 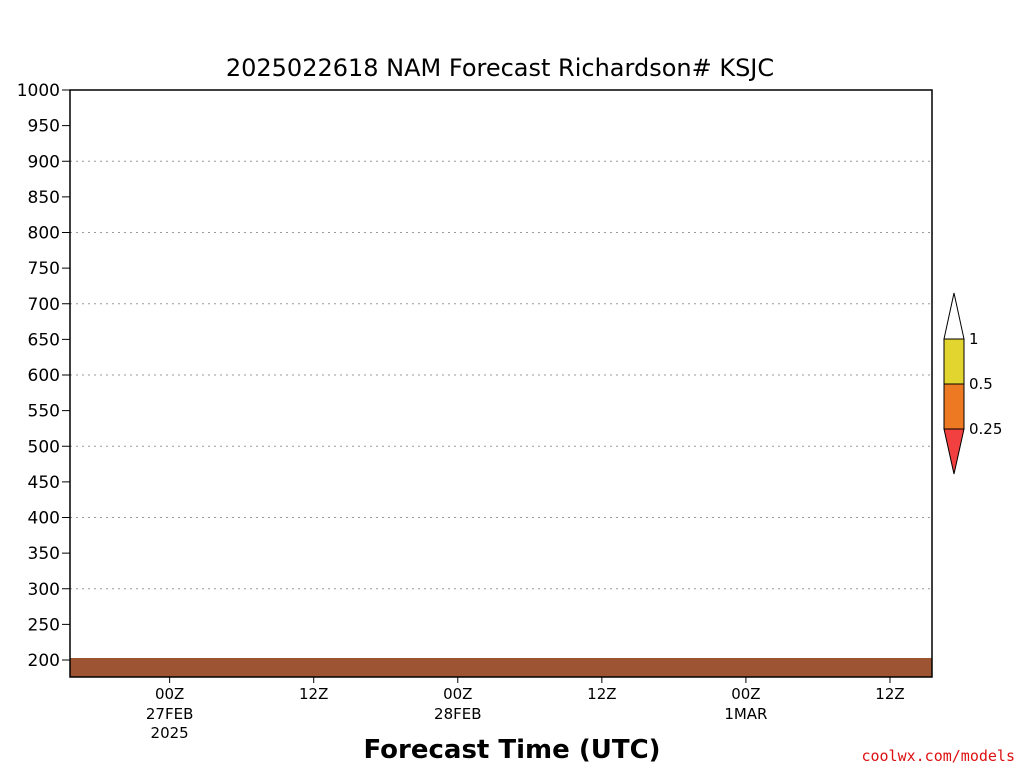 What do you see at coordinates (44, 625) in the screenshot?
I see `y-tick-label: 250` at bounding box center [44, 625].